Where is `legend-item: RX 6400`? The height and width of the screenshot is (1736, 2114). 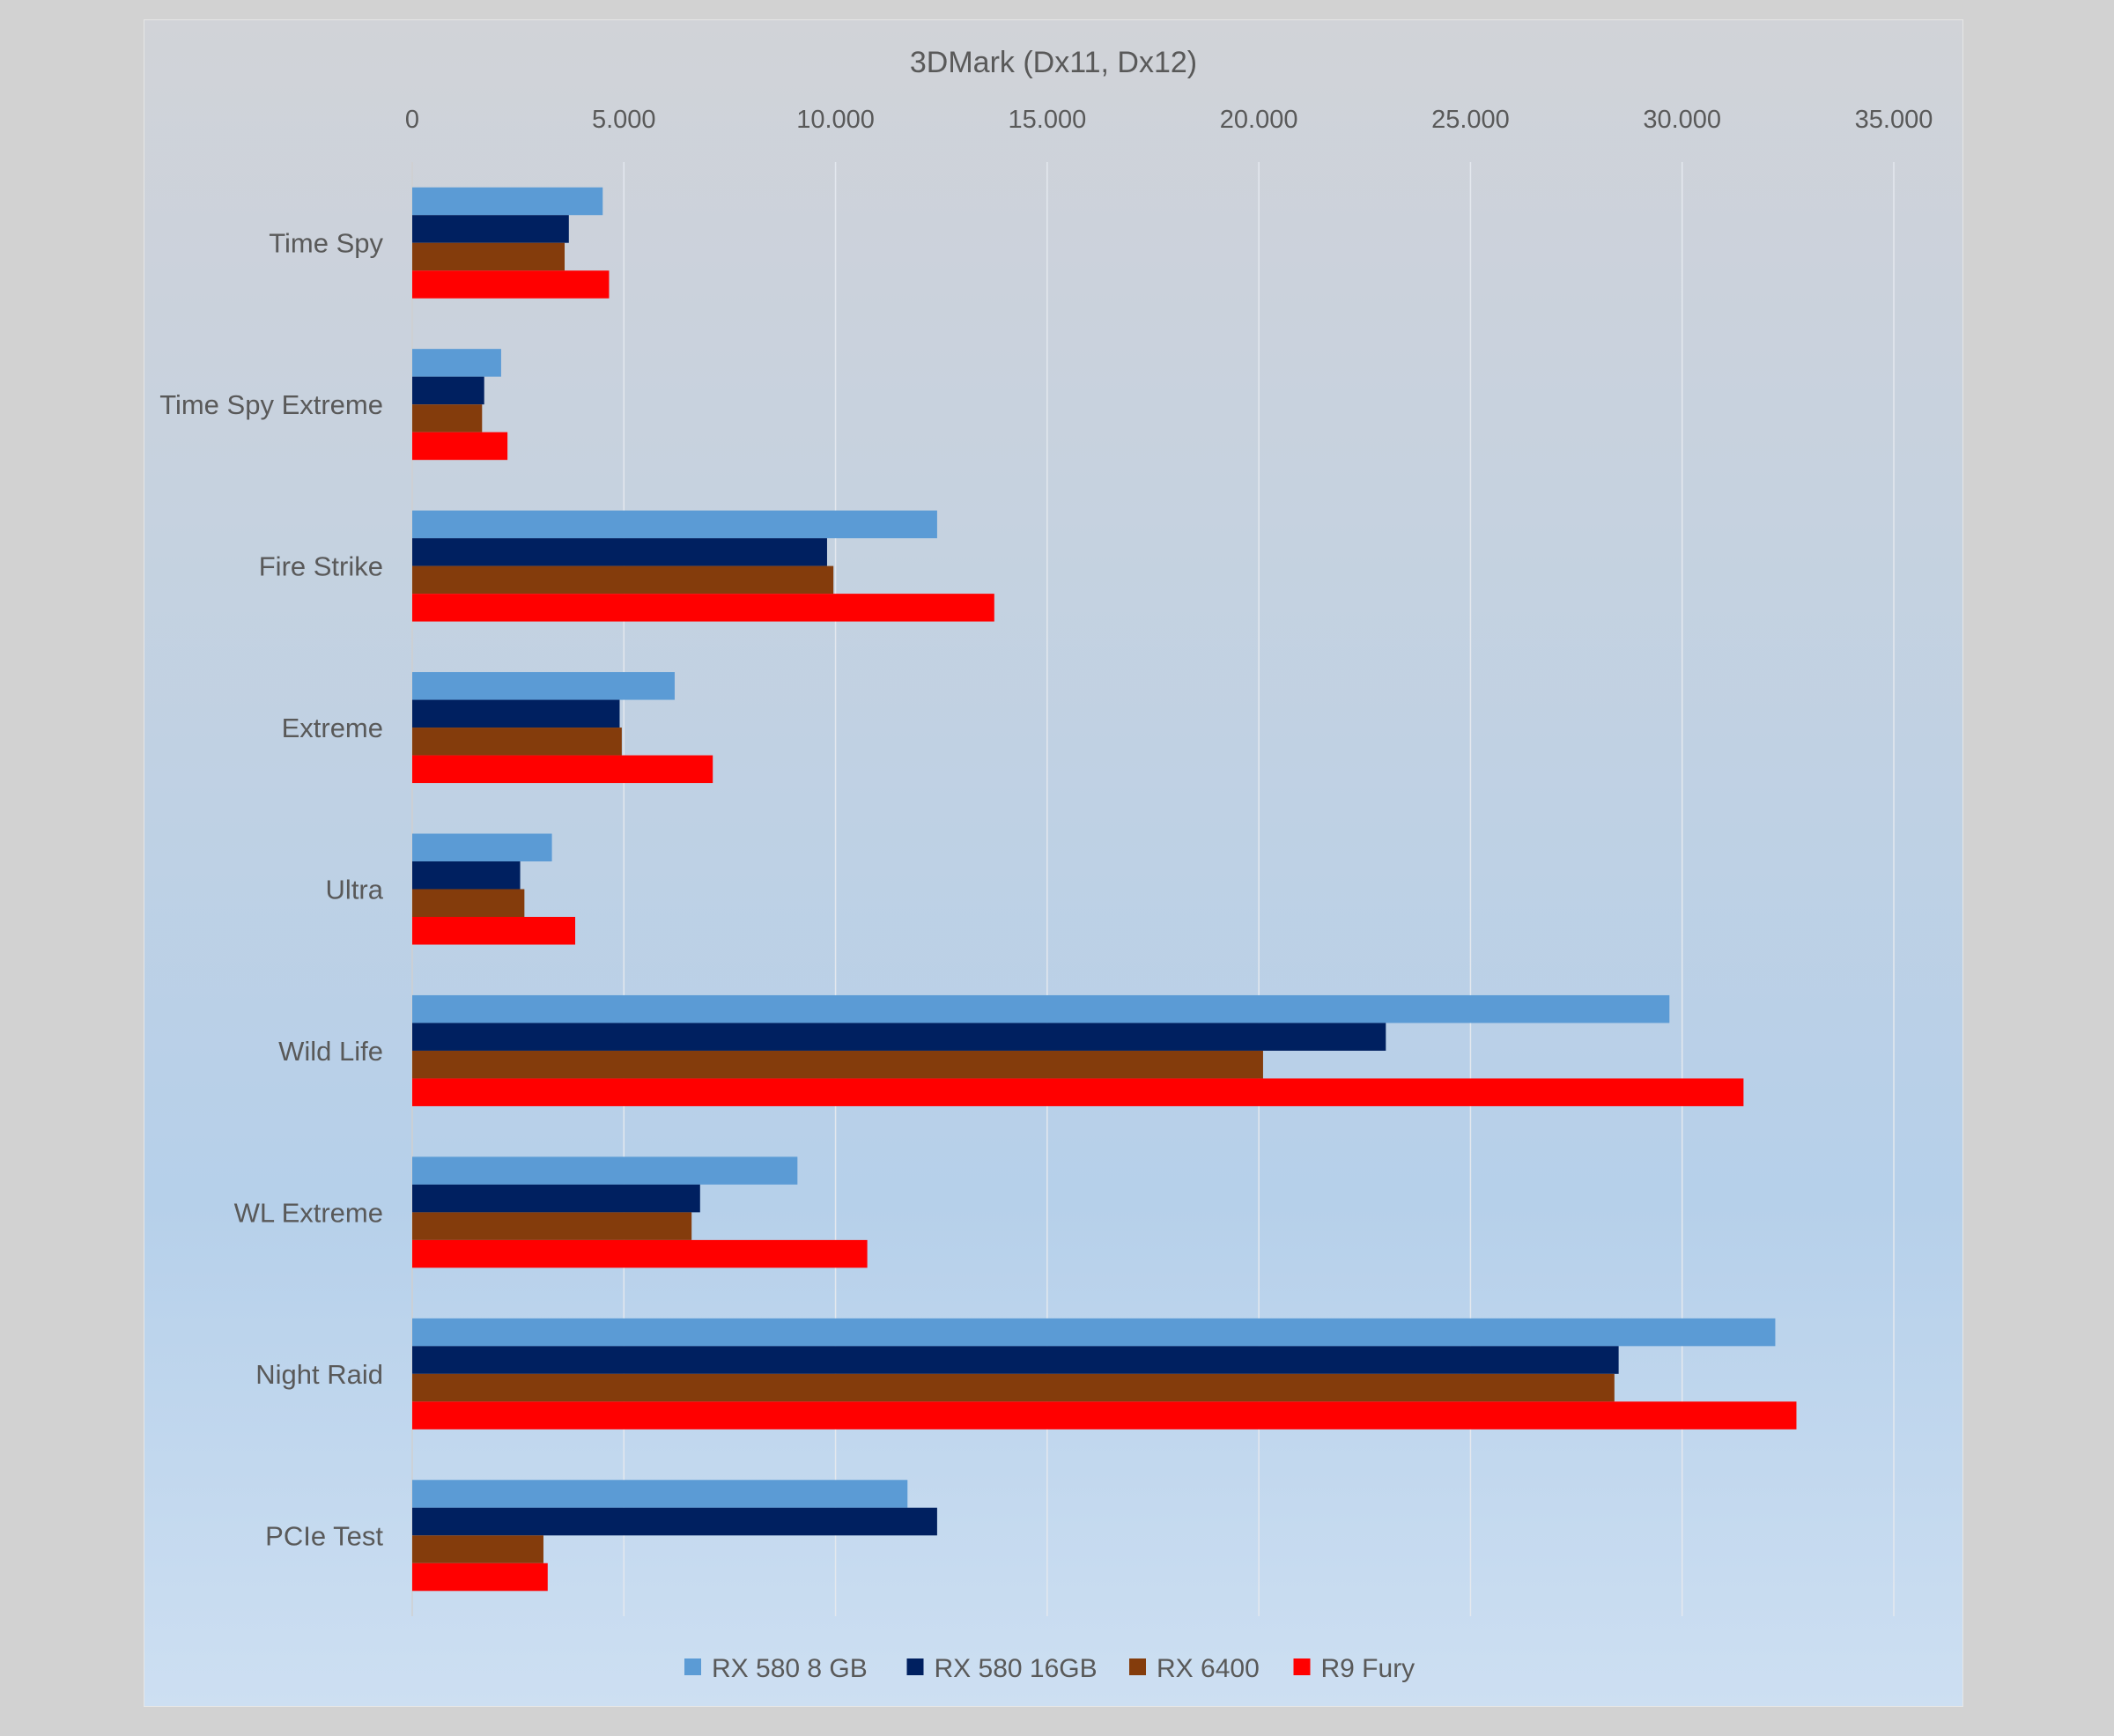
legend-item: RX 6400 is located at coordinates (1194, 1668).